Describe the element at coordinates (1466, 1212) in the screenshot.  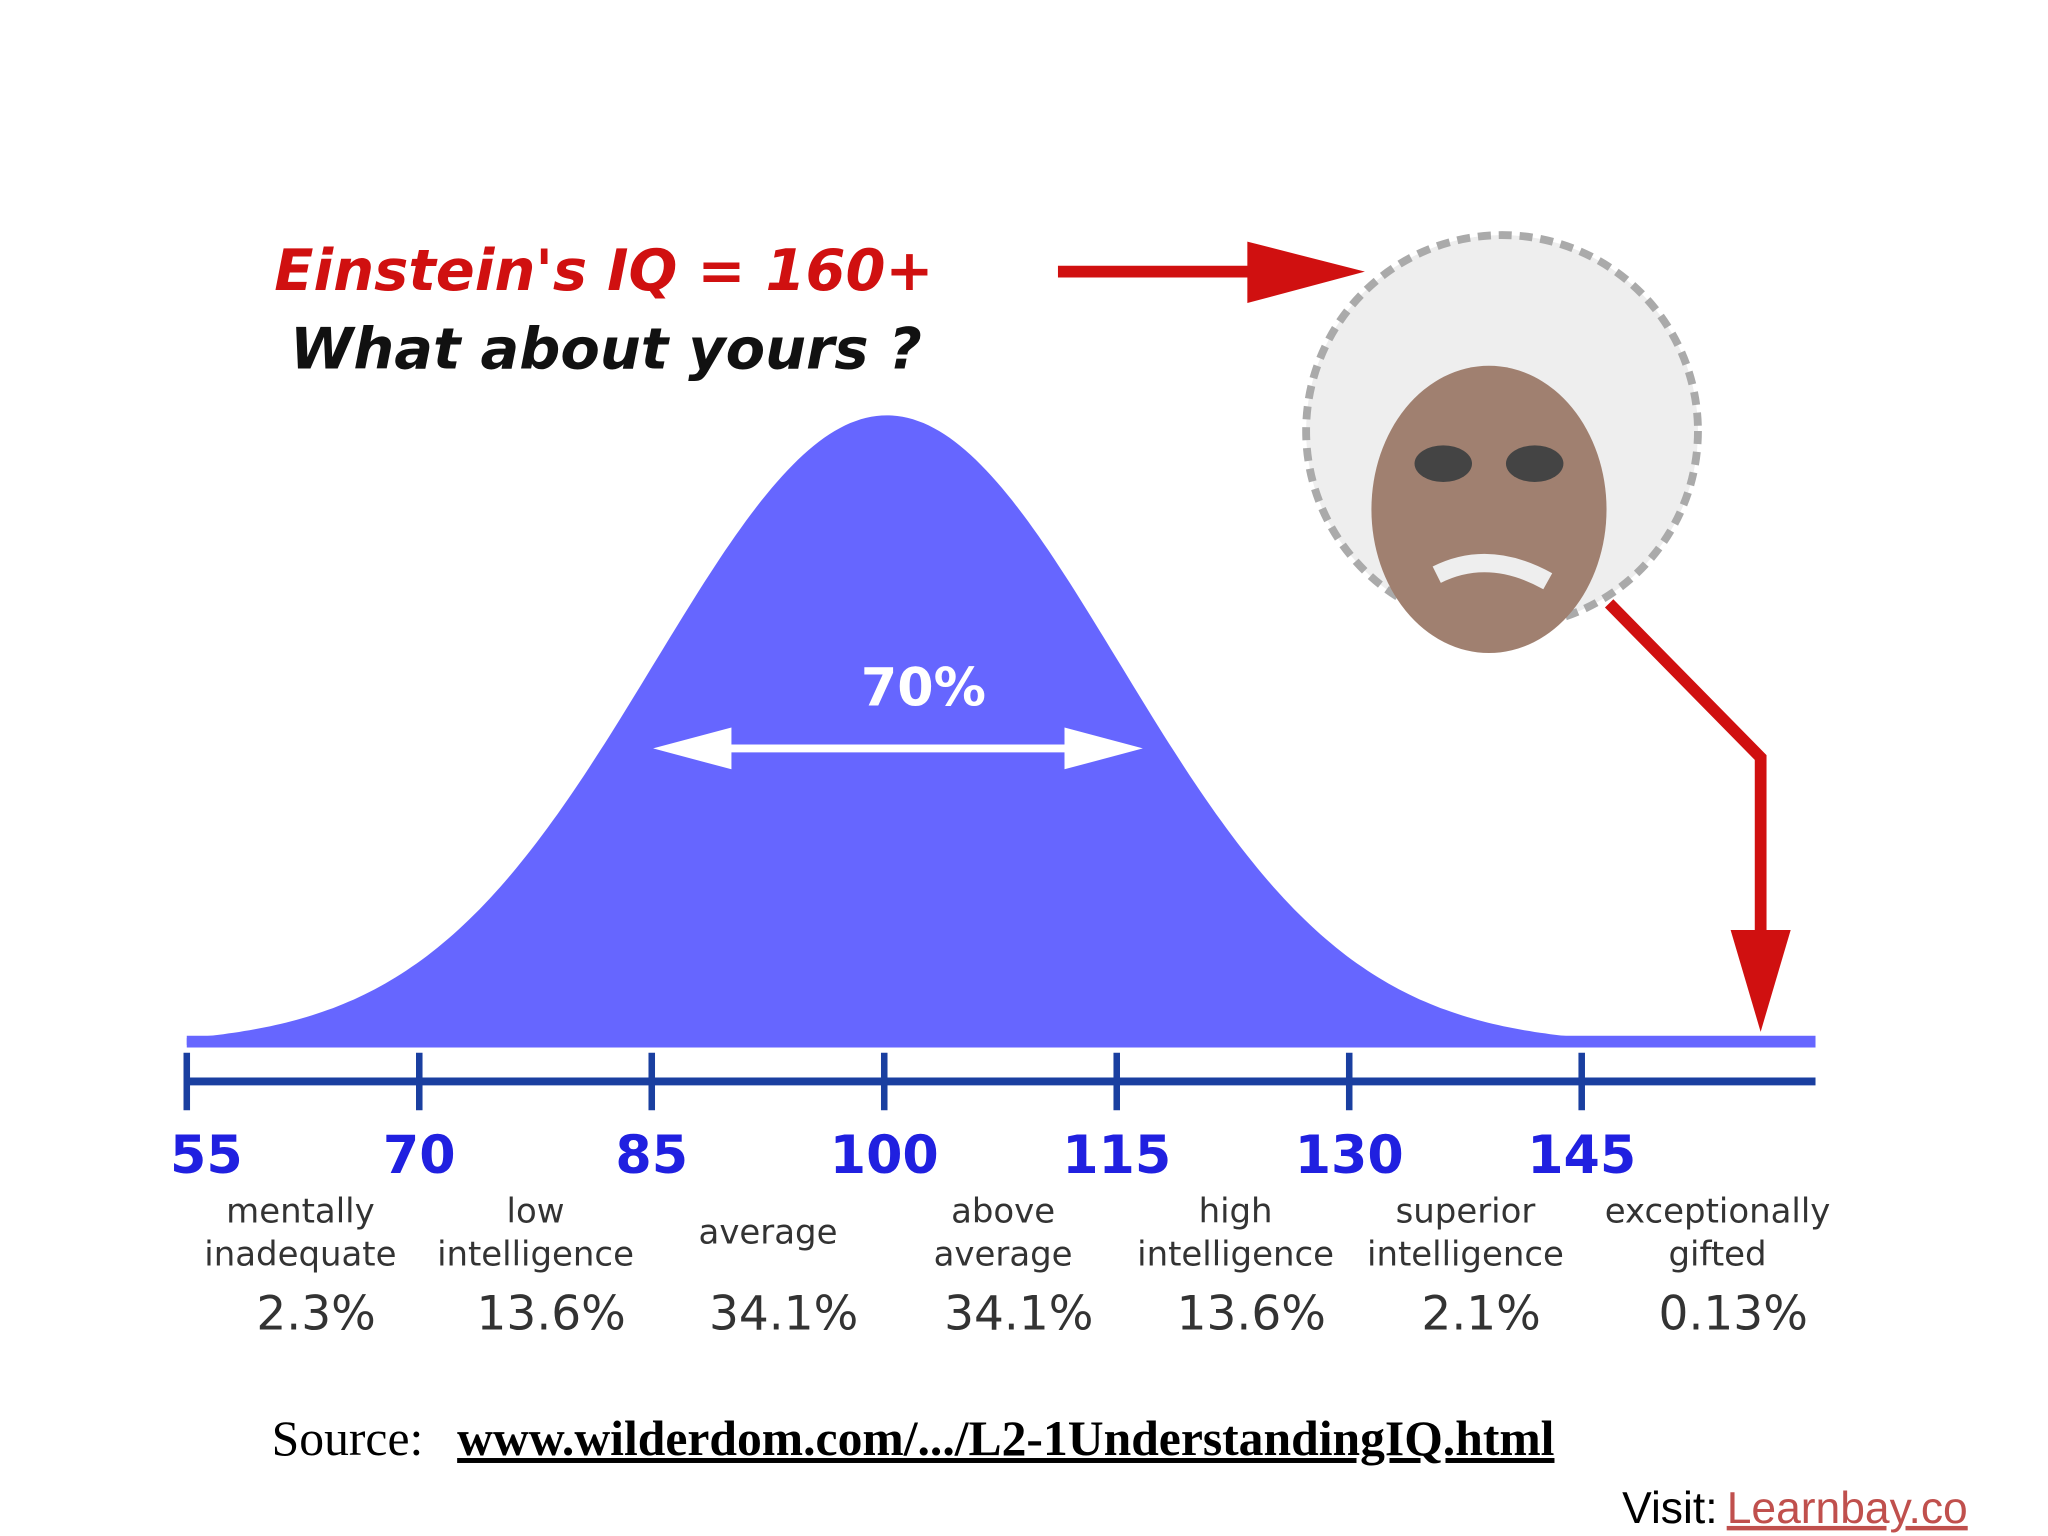
I see `group-label: superior` at that location.